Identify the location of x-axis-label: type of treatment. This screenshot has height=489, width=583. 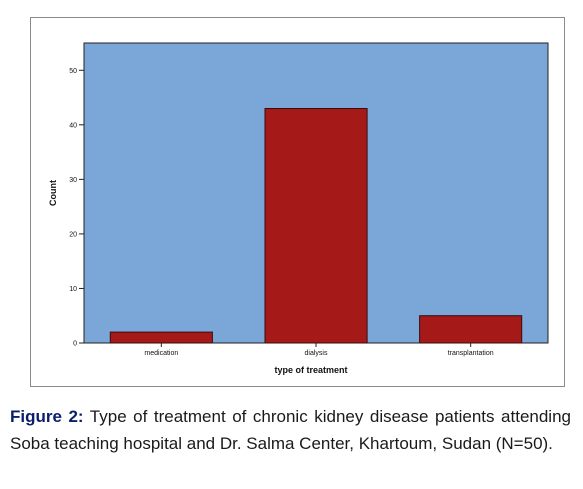
(310, 370).